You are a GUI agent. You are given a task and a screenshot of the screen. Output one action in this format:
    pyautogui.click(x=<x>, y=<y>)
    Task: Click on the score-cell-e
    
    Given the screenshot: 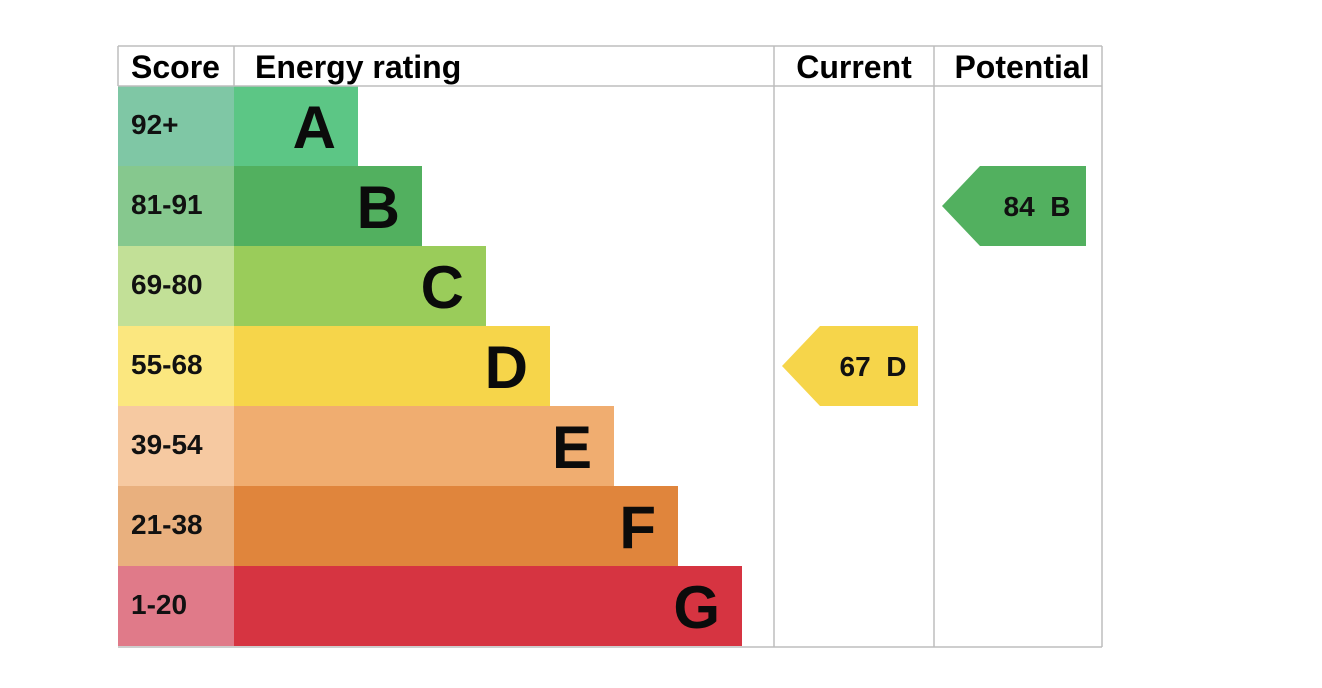 What is the action you would take?
    pyautogui.click(x=176, y=446)
    